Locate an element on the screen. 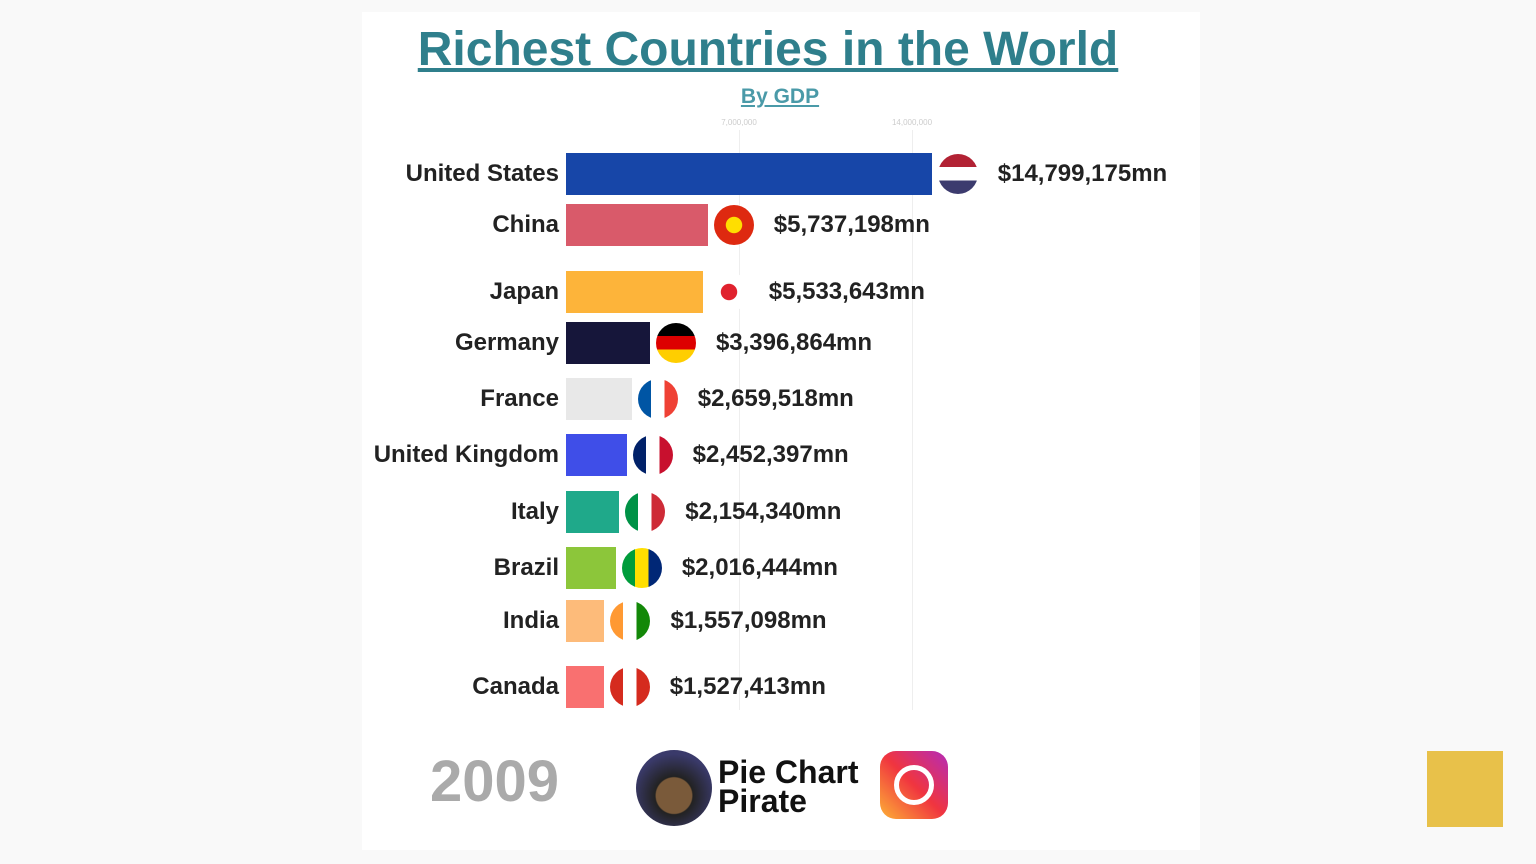 The image size is (1536, 864). channel-avatar-icon is located at coordinates (1465, 789).